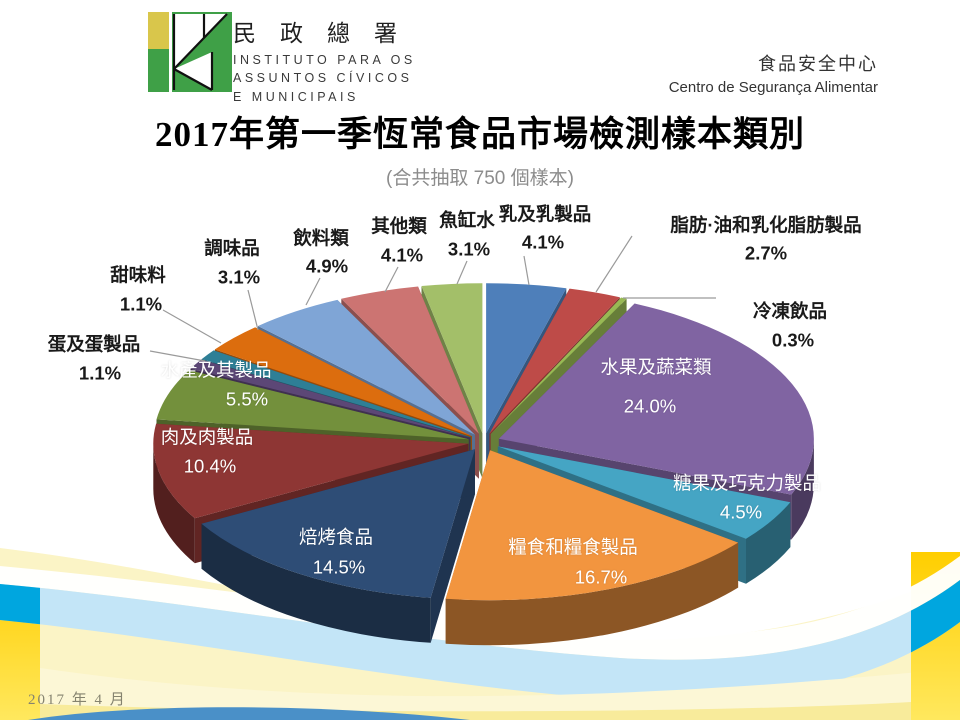 This screenshot has height=720, width=960. Describe the element at coordinates (232, 248) in the screenshot. I see `pie-label-name-11: 調味品` at that location.